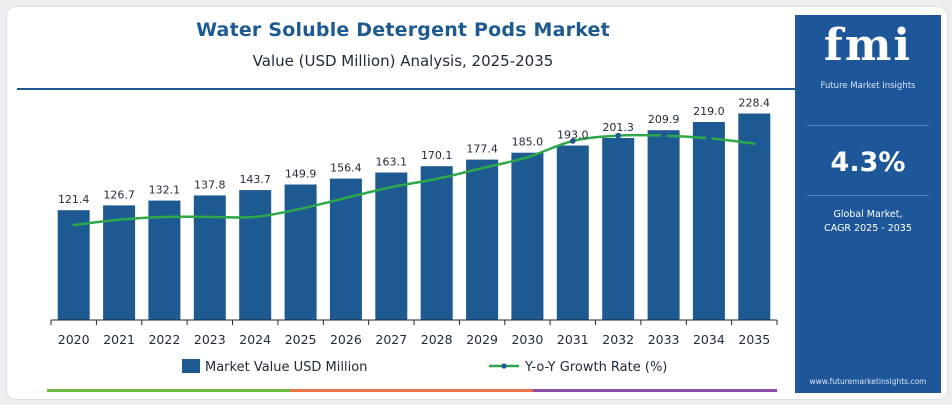 The height and width of the screenshot is (405, 952). What do you see at coordinates (755, 103) in the screenshot?
I see `data-label-2035: 228.4` at bounding box center [755, 103].